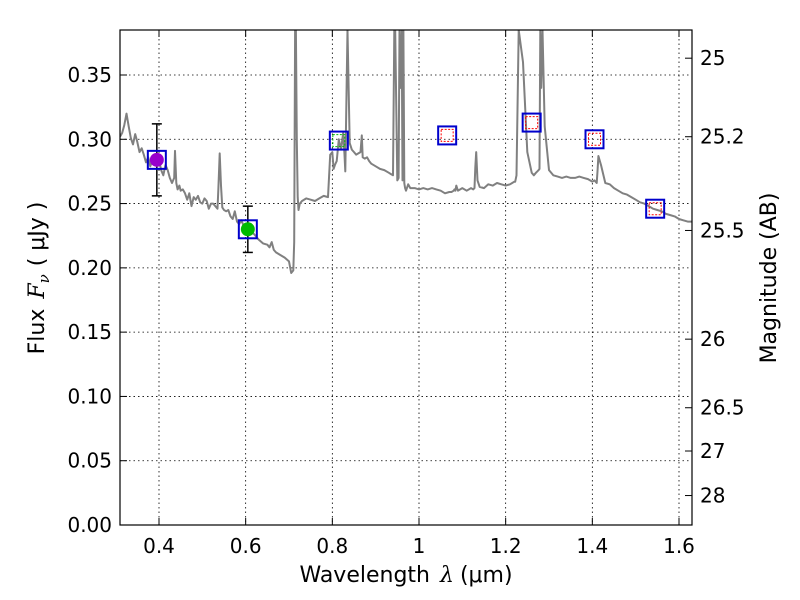 The height and width of the screenshot is (600, 800). I want to click on y-tick-label: 0.30, so click(89, 139).